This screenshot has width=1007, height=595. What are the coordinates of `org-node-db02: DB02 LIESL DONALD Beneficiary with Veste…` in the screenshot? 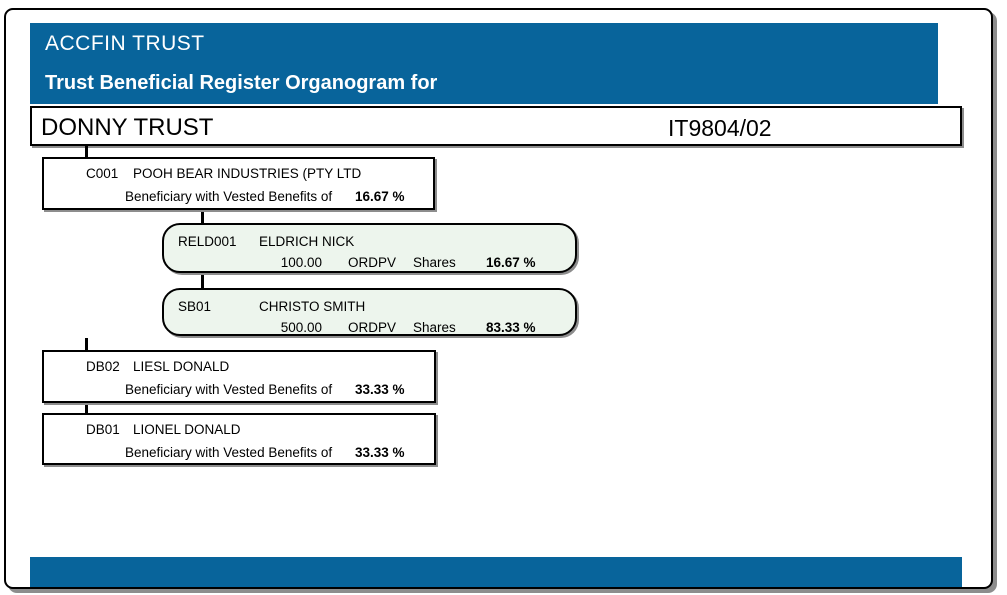 It's located at (239, 376).